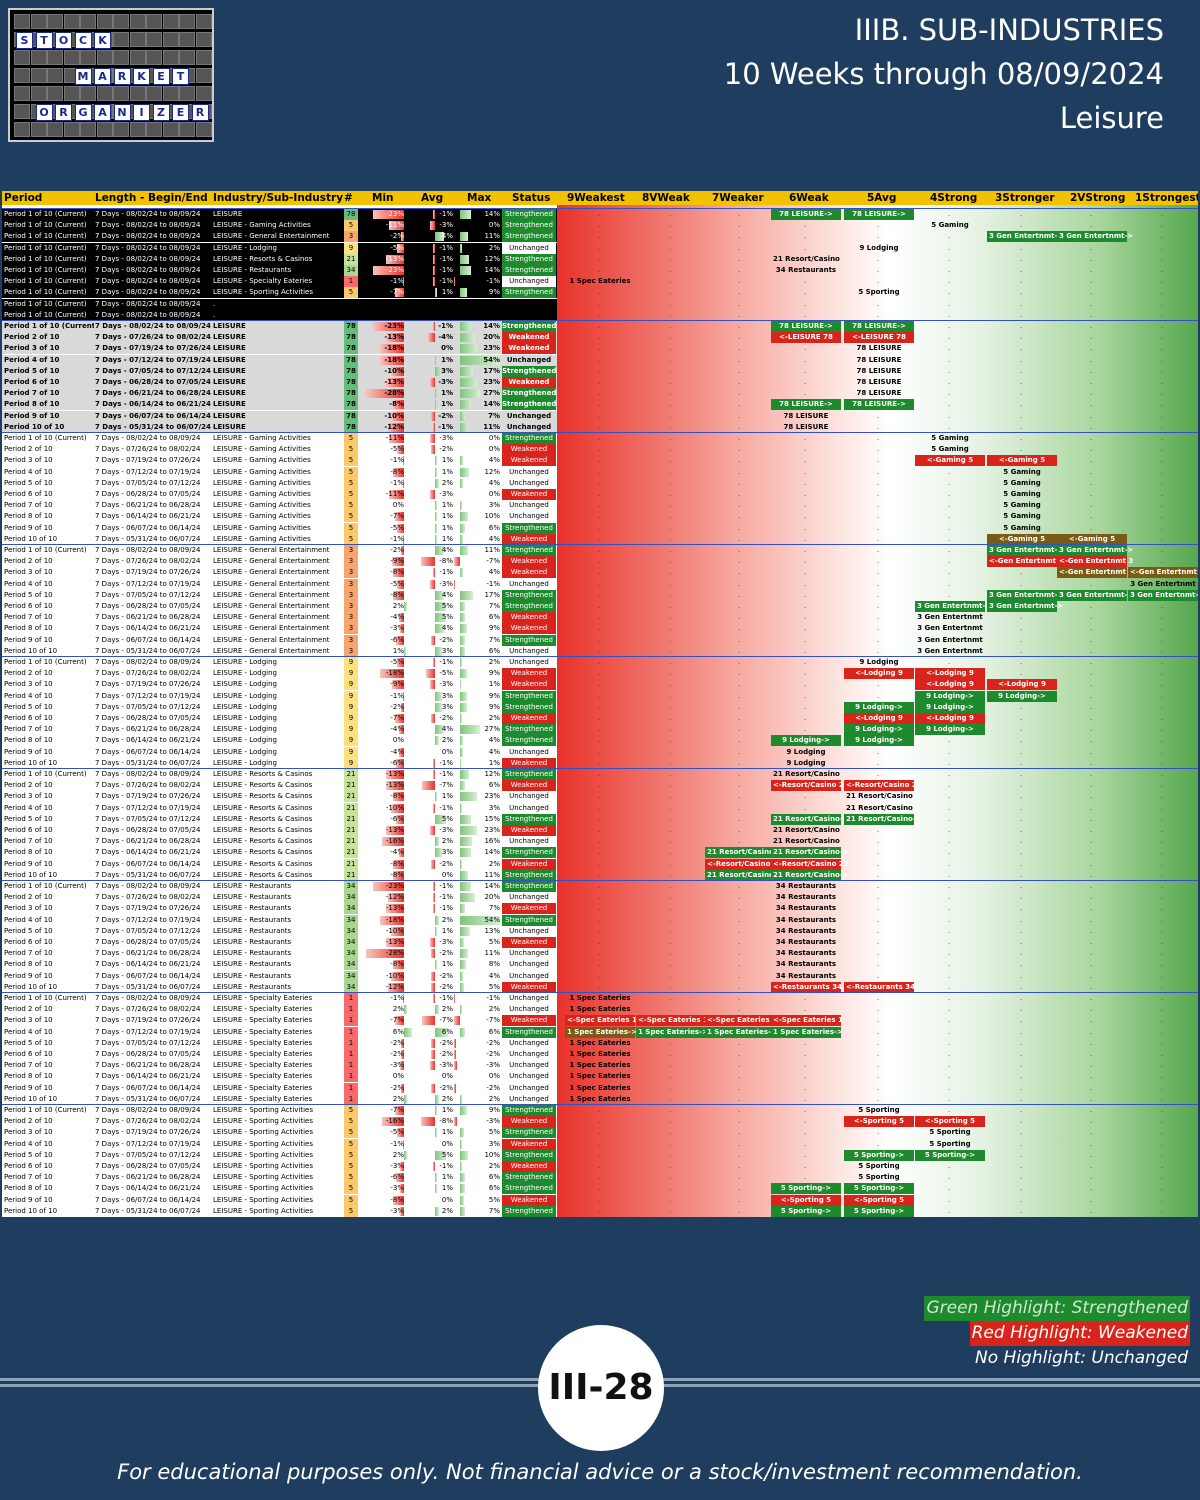  Describe the element at coordinates (494, 505) in the screenshot. I see `max-cell: 3%` at that location.